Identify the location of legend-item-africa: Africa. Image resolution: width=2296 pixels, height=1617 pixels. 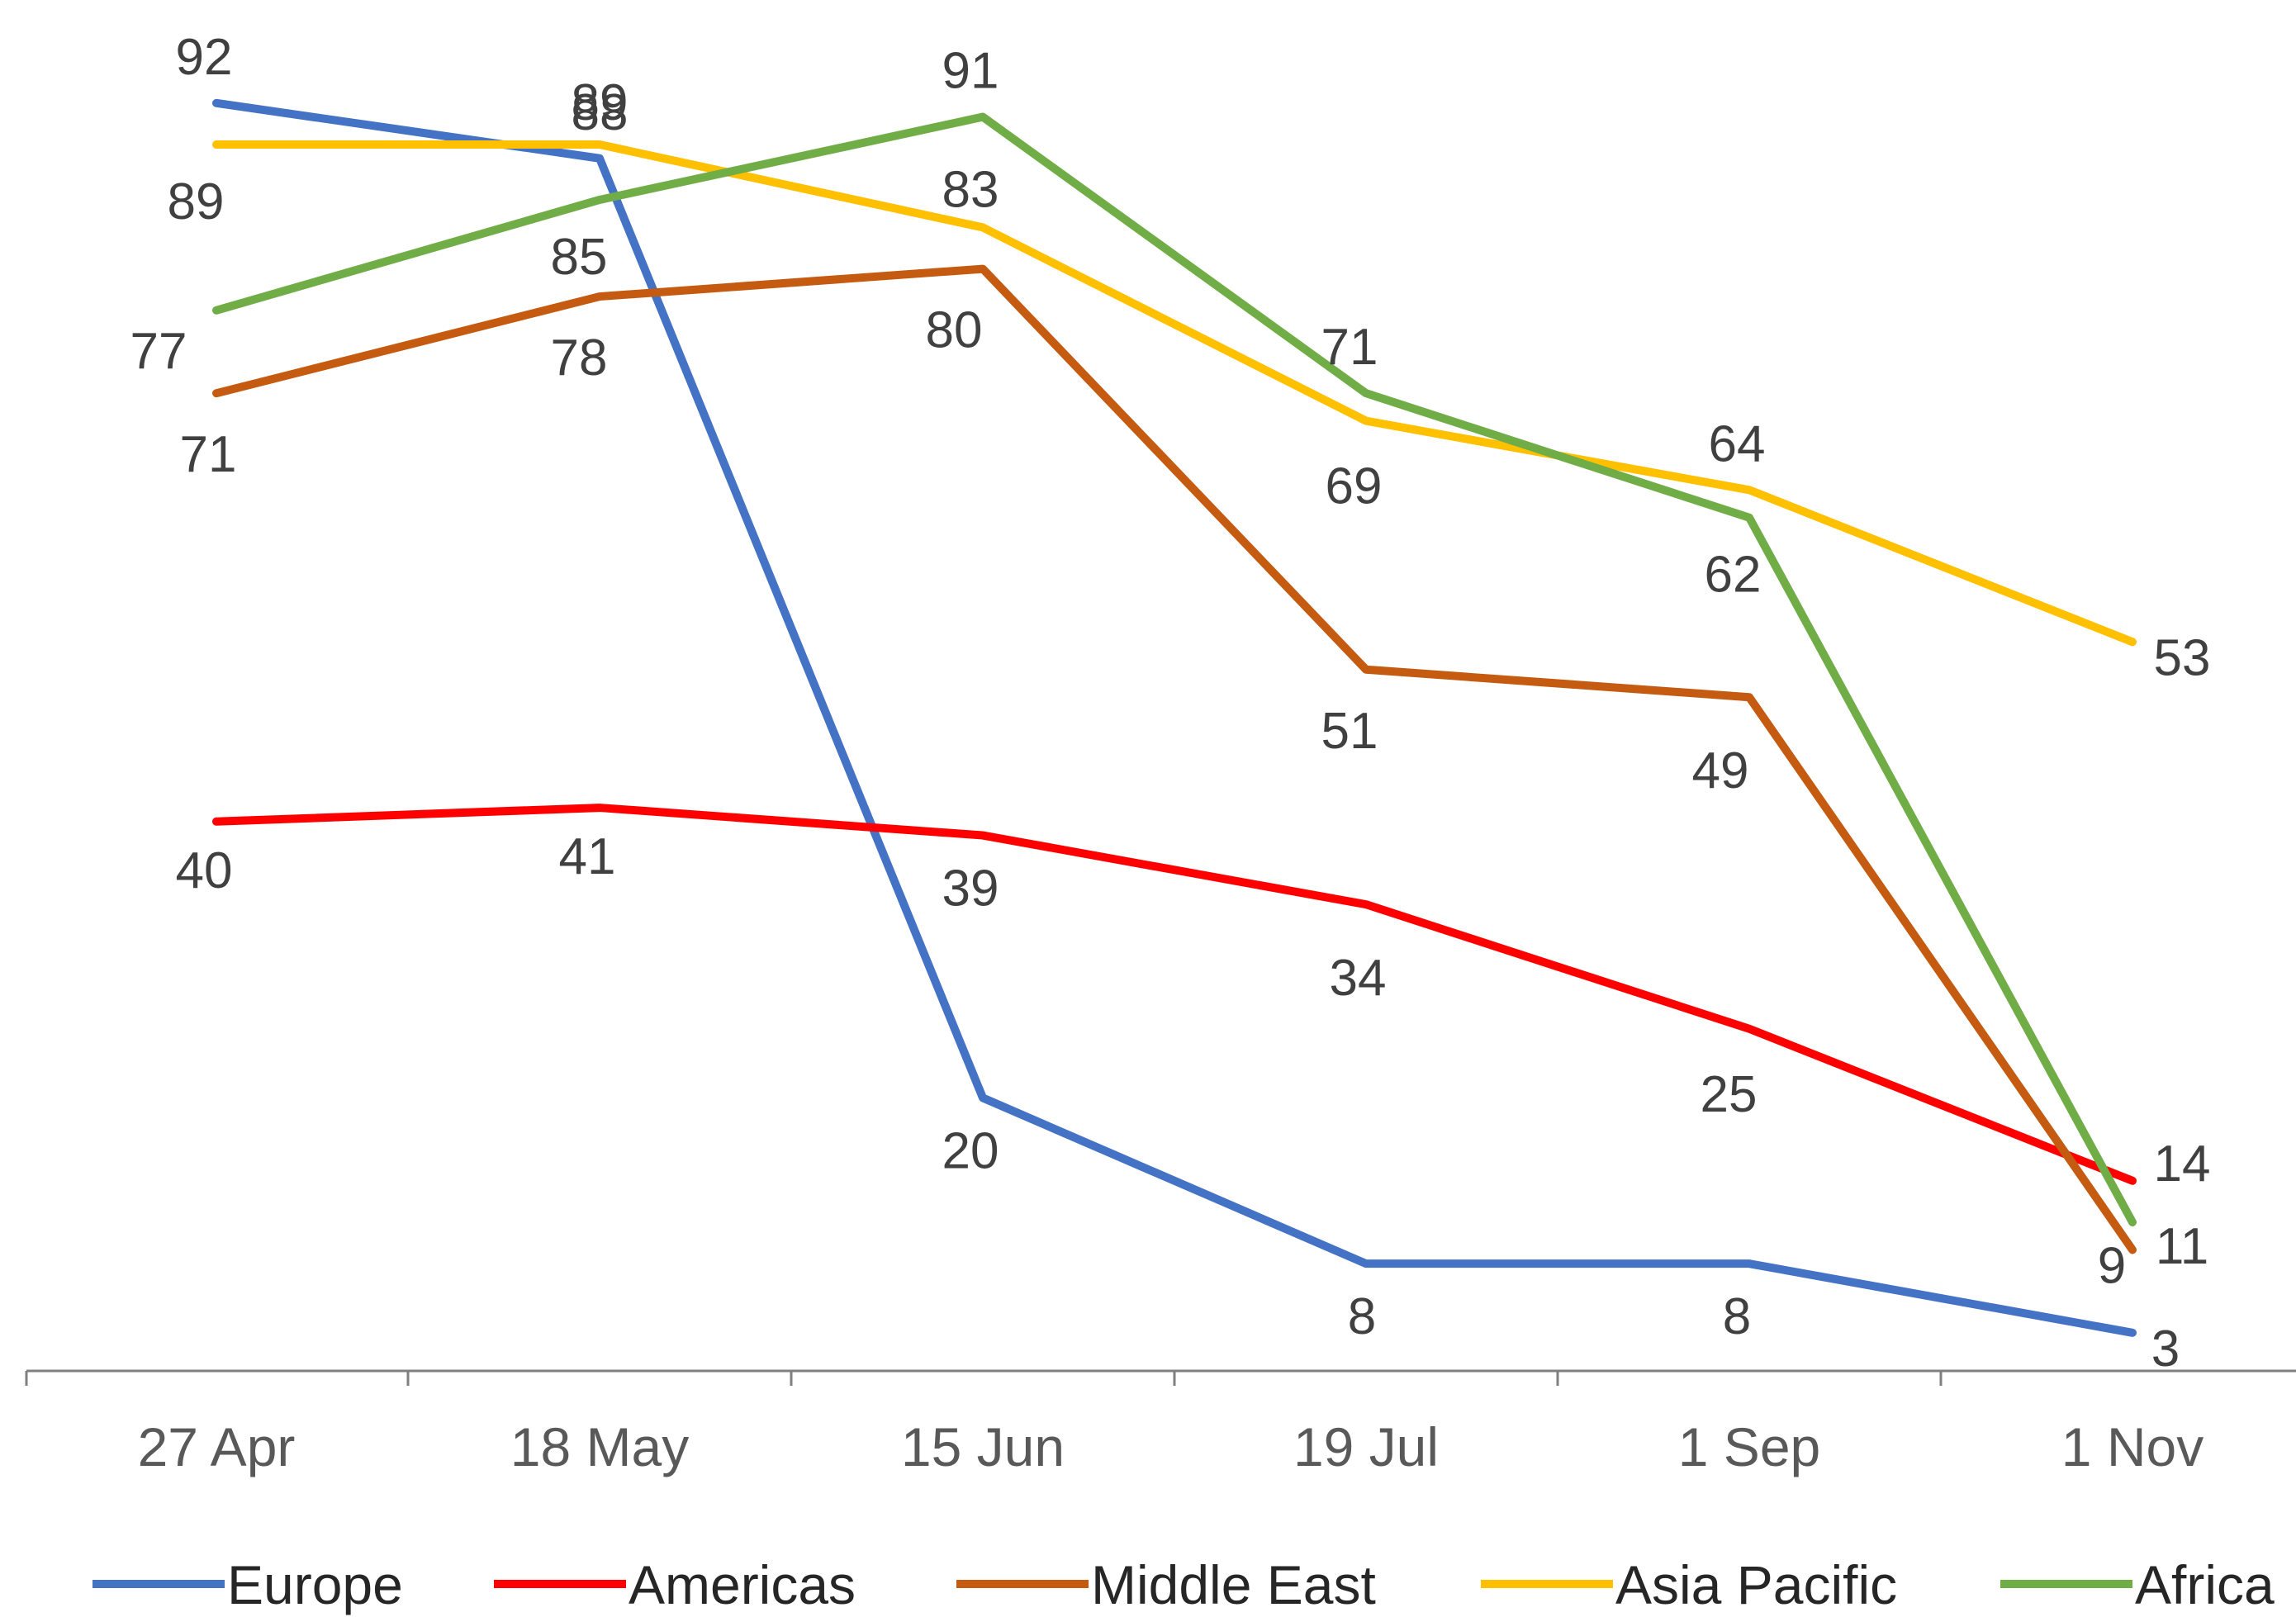
(2137, 1584).